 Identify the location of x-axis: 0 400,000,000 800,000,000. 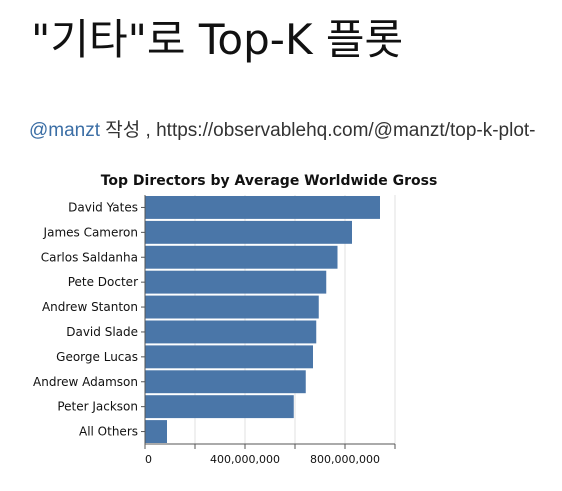
(270, 454).